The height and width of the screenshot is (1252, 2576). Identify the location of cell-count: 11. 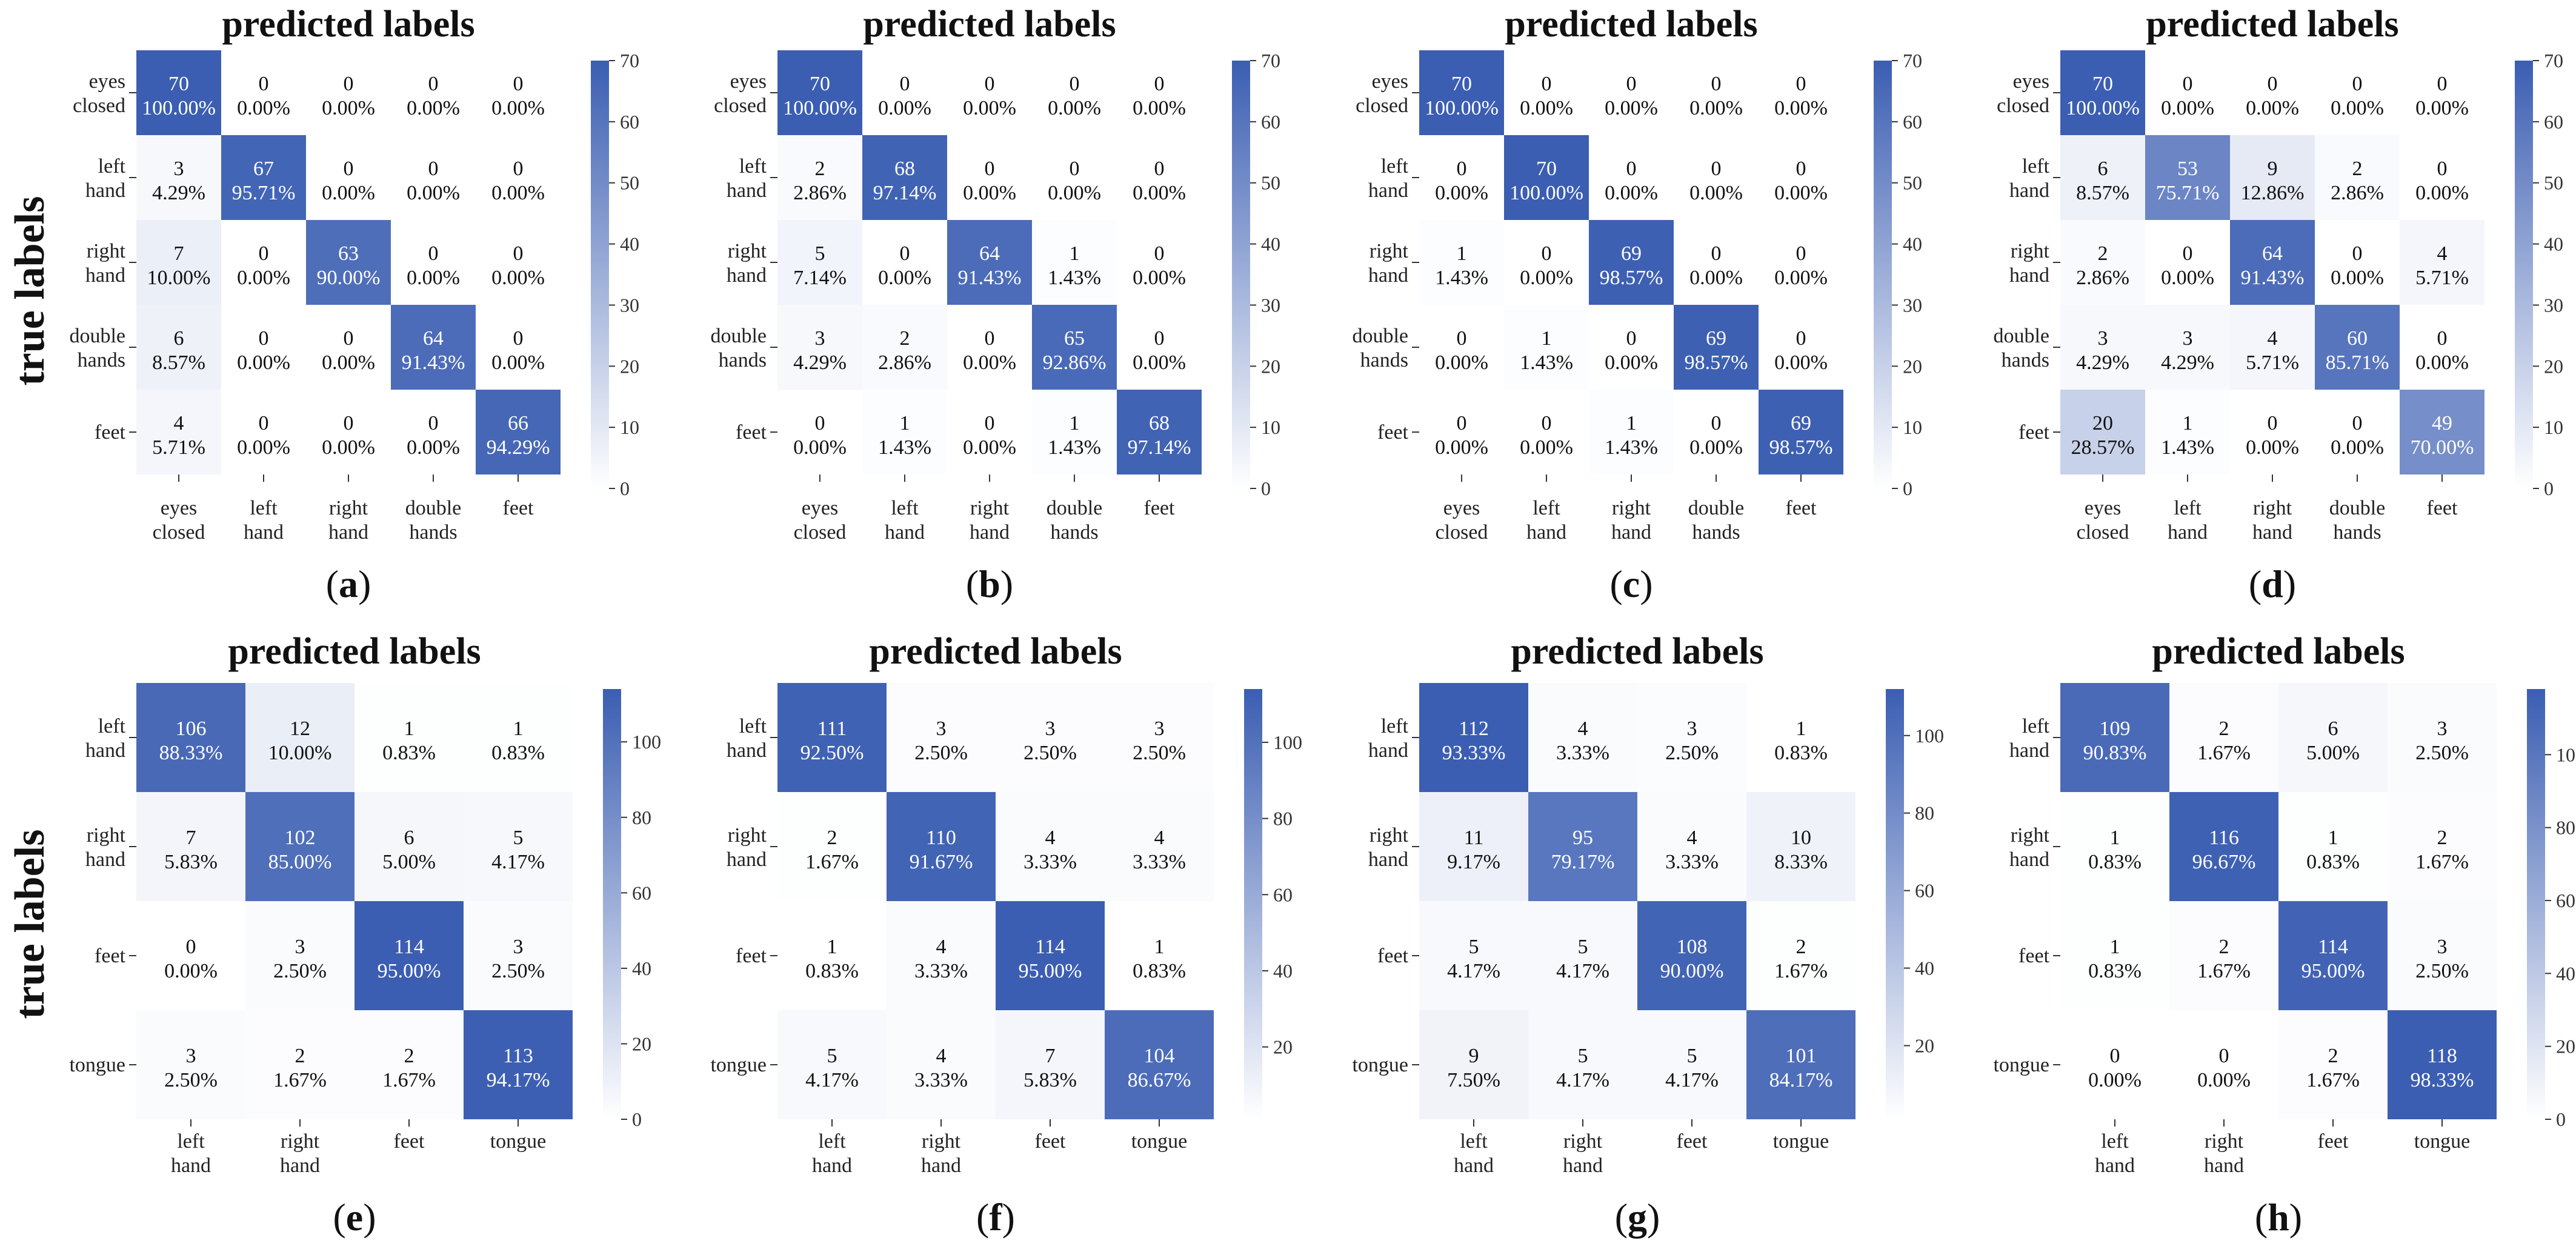
(1474, 838).